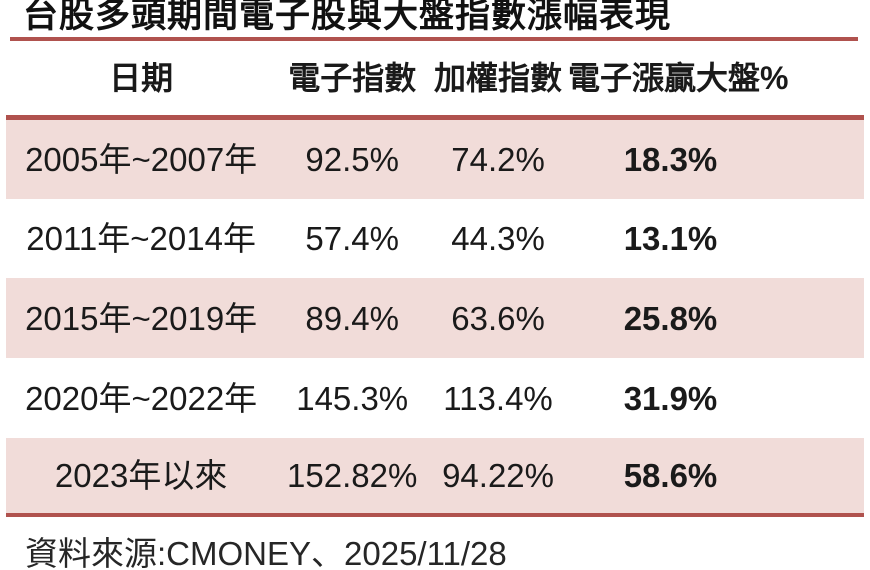 This screenshot has height=570, width=870. I want to click on cell-electronics-index: 89.4%, so click(352, 318).